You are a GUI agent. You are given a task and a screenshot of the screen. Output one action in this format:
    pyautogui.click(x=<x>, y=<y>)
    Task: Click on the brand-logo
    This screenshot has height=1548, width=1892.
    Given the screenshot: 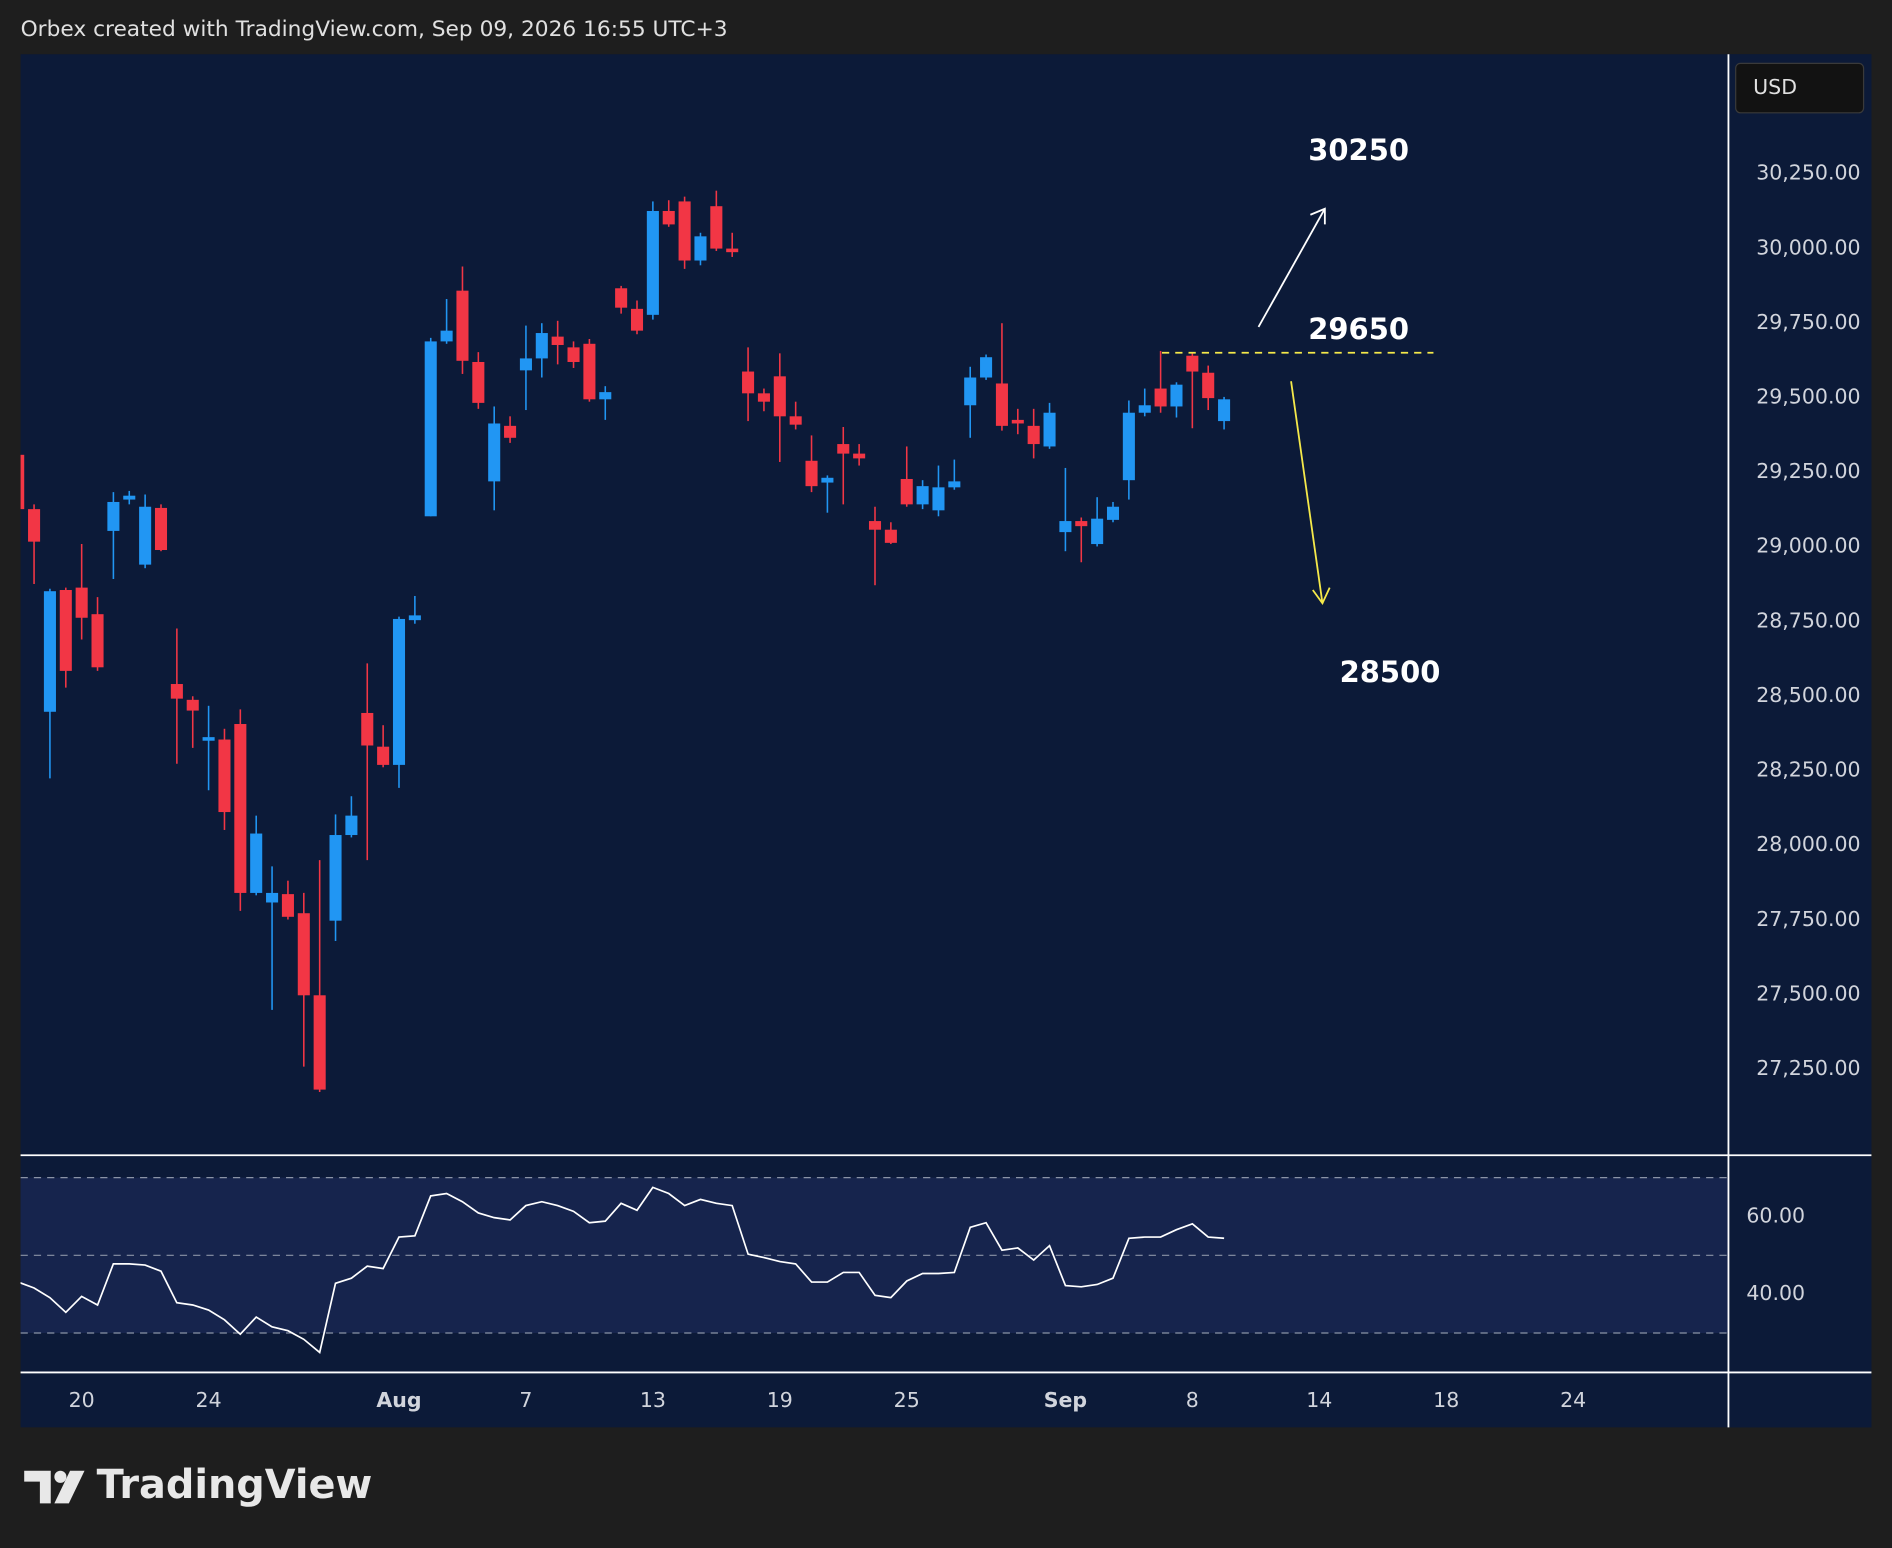 What is the action you would take?
    pyautogui.click(x=54, y=1487)
    